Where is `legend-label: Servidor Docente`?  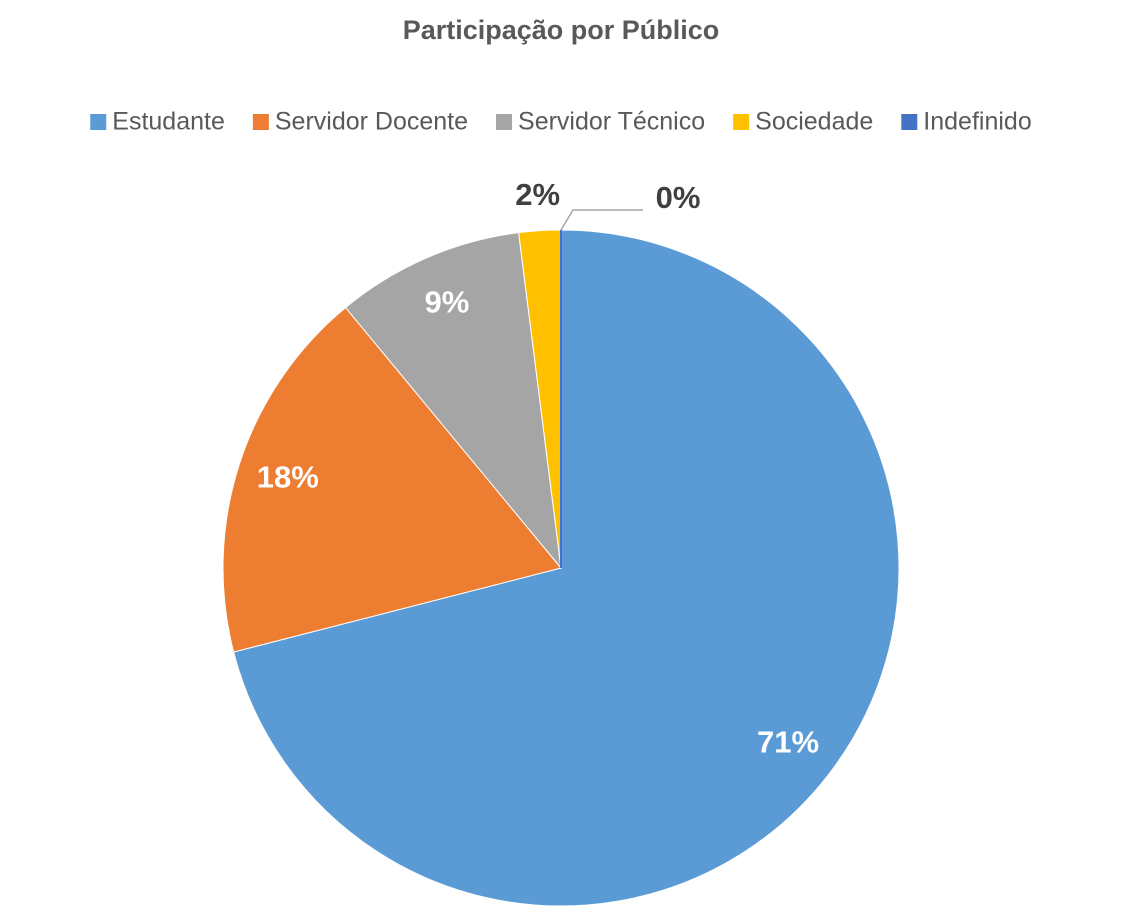 legend-label: Servidor Docente is located at coordinates (371, 122).